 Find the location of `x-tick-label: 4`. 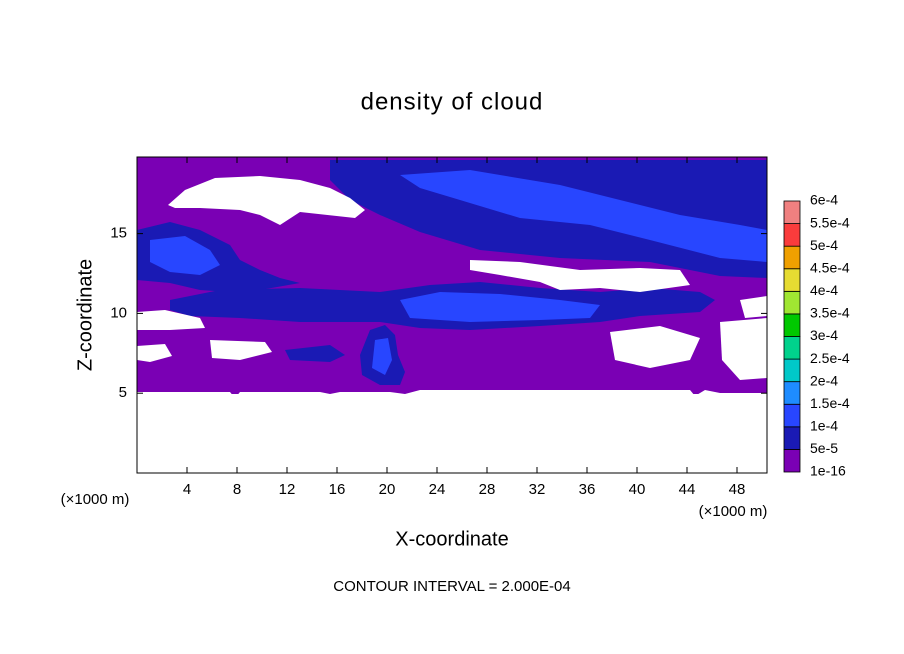

x-tick-label: 4 is located at coordinates (187, 489).